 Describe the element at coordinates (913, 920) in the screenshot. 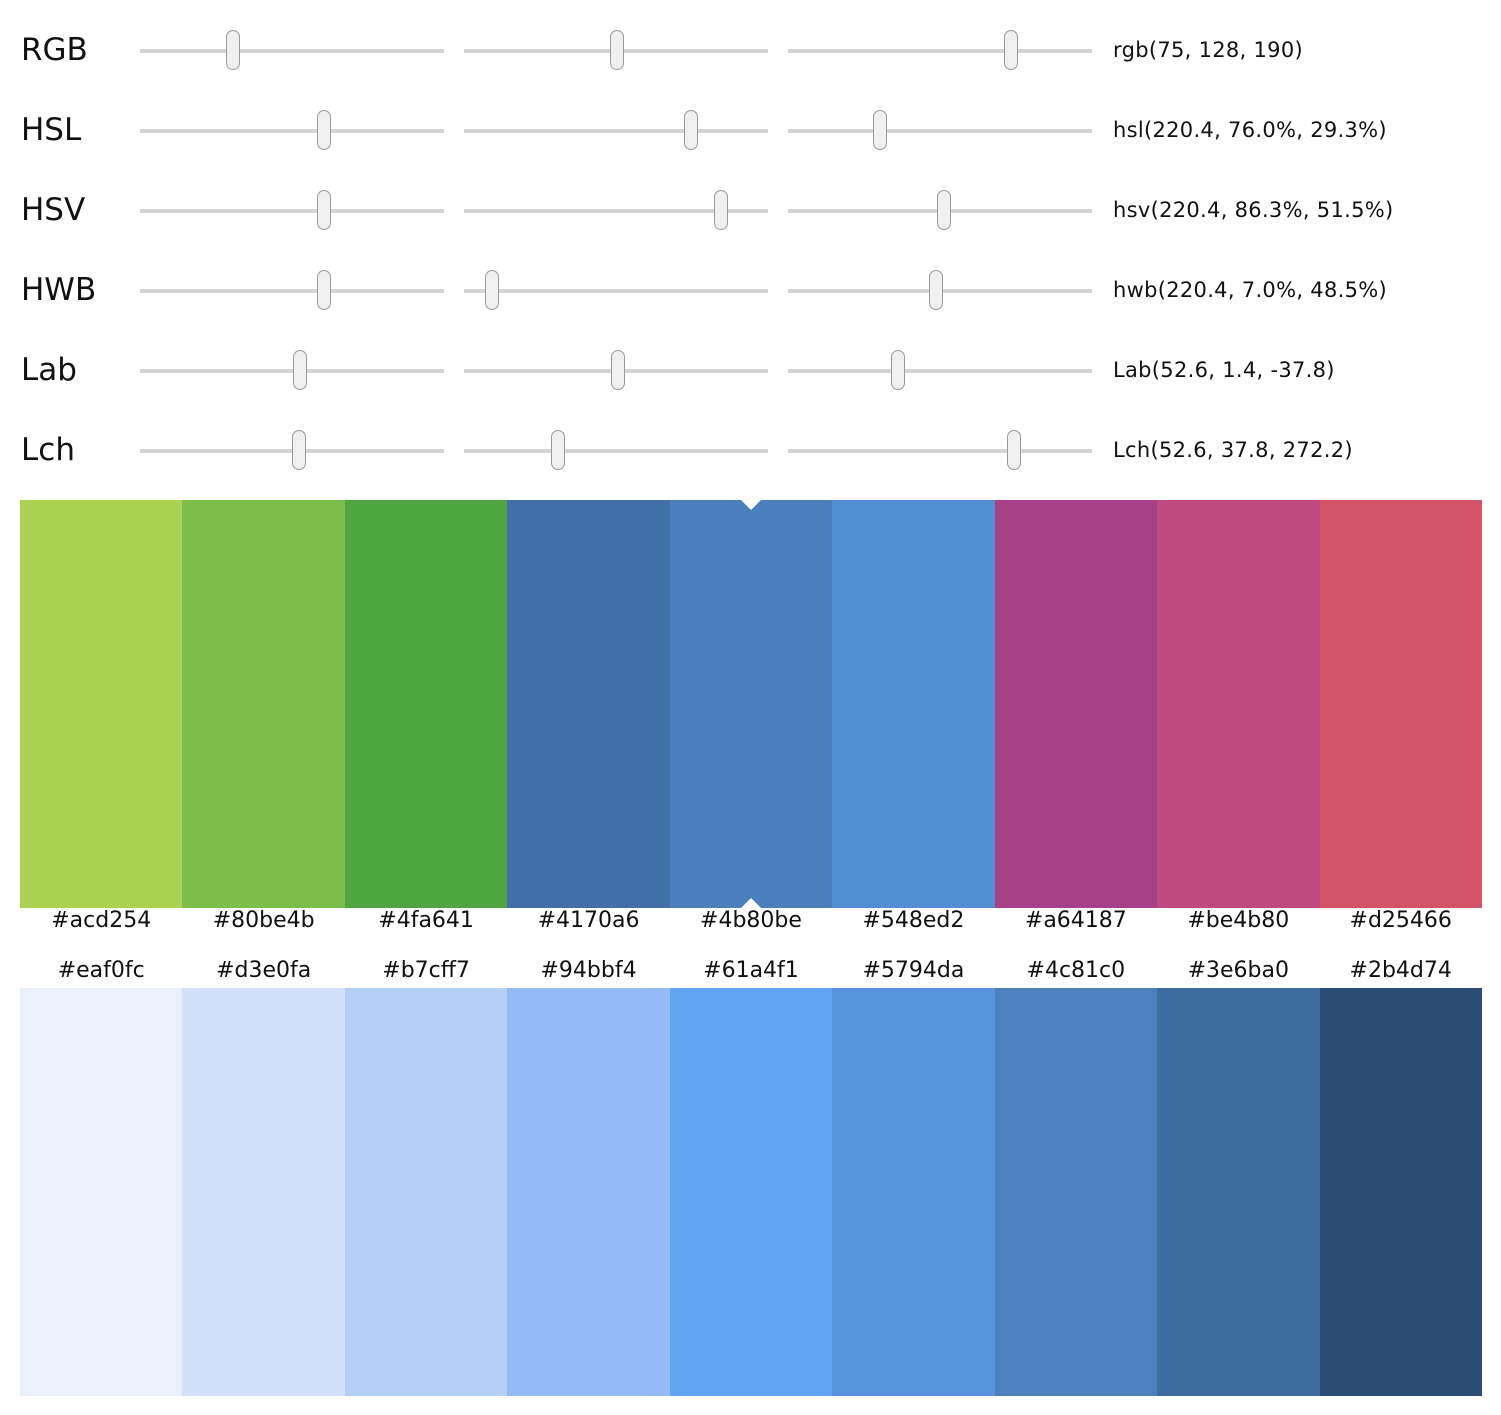

I see `hex-label: #548ed2` at that location.